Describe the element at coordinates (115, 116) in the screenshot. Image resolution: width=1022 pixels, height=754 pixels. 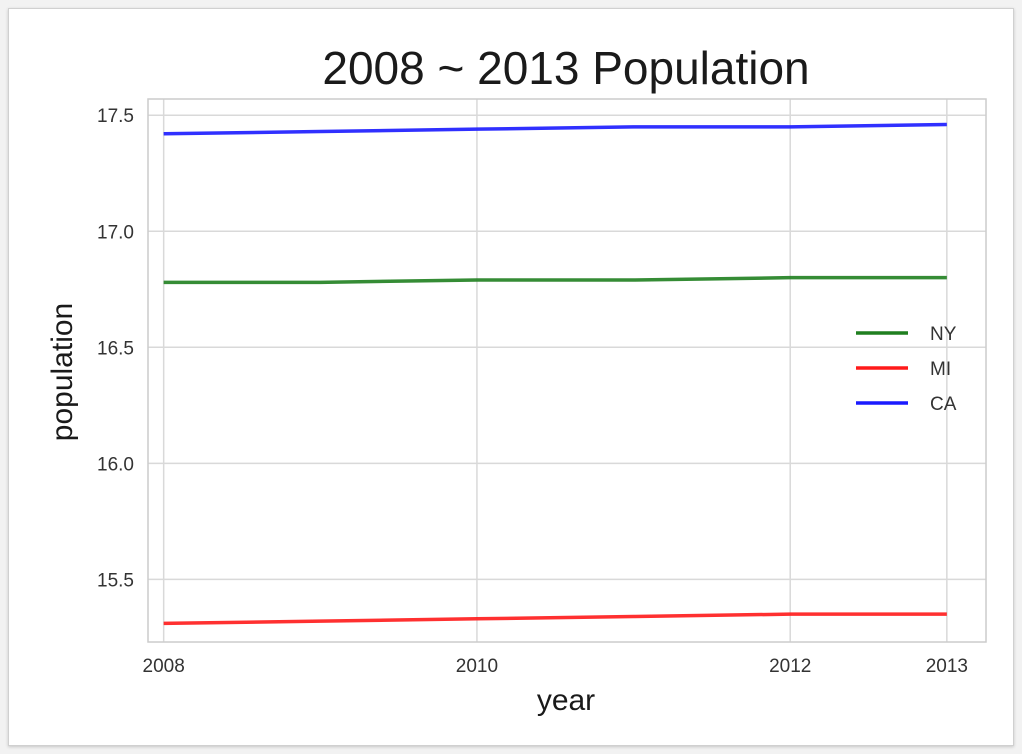
I see `y-tick-label: 17.5` at that location.